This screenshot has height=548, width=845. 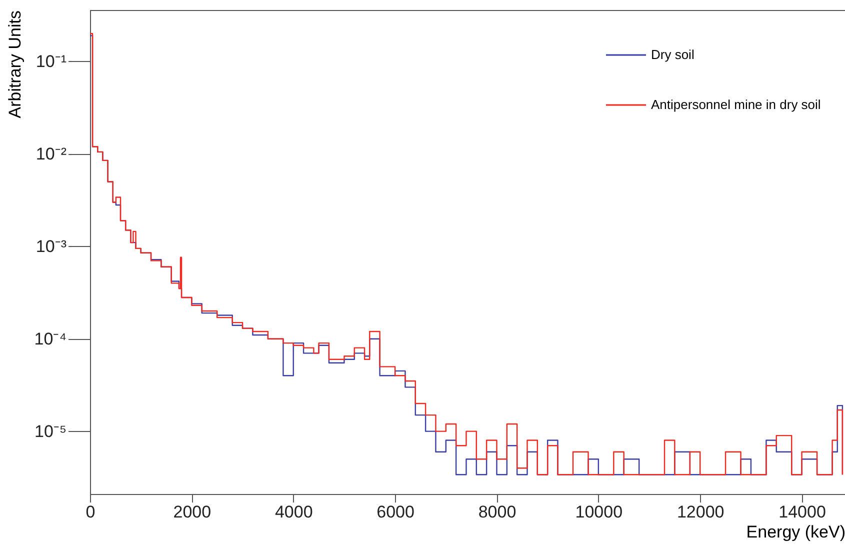 I want to click on y-tick-label: 10⁻³, so click(x=51, y=246).